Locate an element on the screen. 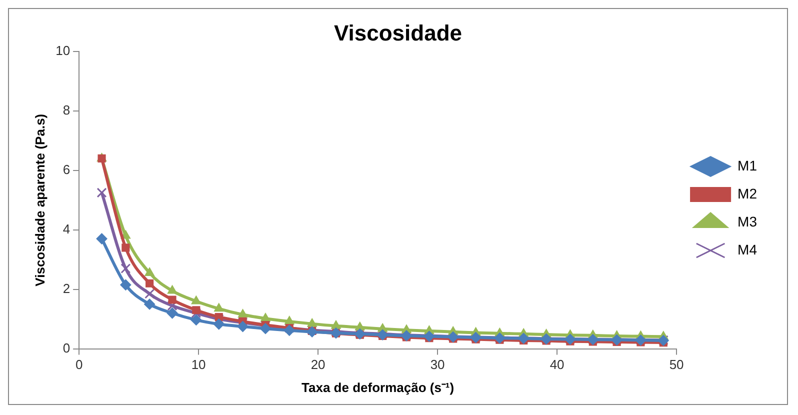 The height and width of the screenshot is (415, 798). legend-label: M4 is located at coordinates (748, 249).